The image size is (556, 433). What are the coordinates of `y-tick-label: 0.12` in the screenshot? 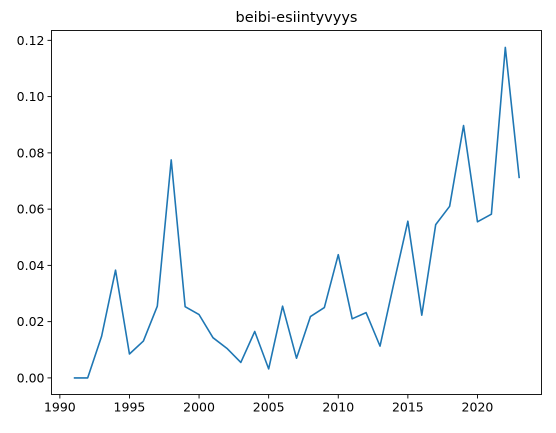 It's located at (31, 40).